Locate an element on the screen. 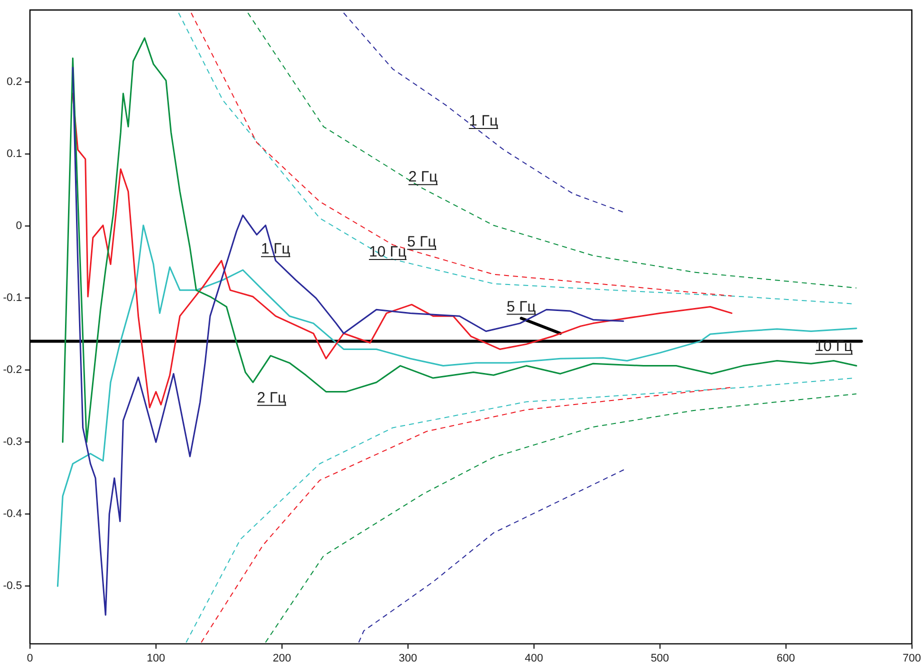 The height and width of the screenshot is (668, 924). y-tick-label: -0.1 is located at coordinates (12, 298).